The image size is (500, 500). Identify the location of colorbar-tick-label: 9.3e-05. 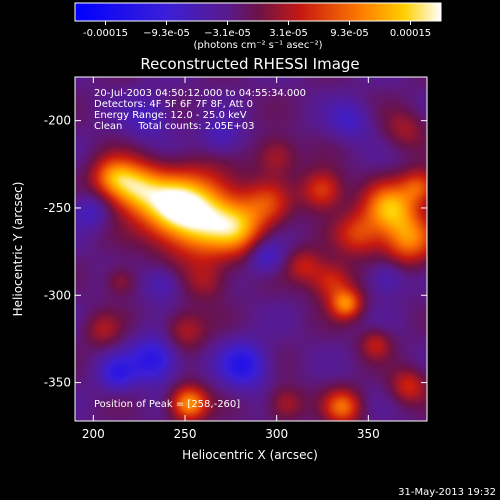
(349, 33).